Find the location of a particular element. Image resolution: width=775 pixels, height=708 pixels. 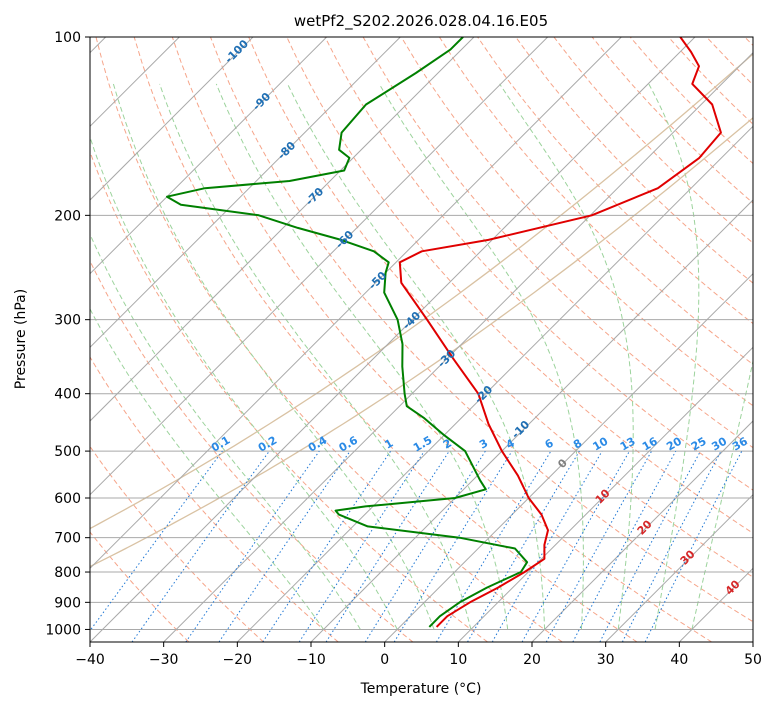

dry-adiabat-label: -100 is located at coordinates (236, 51).